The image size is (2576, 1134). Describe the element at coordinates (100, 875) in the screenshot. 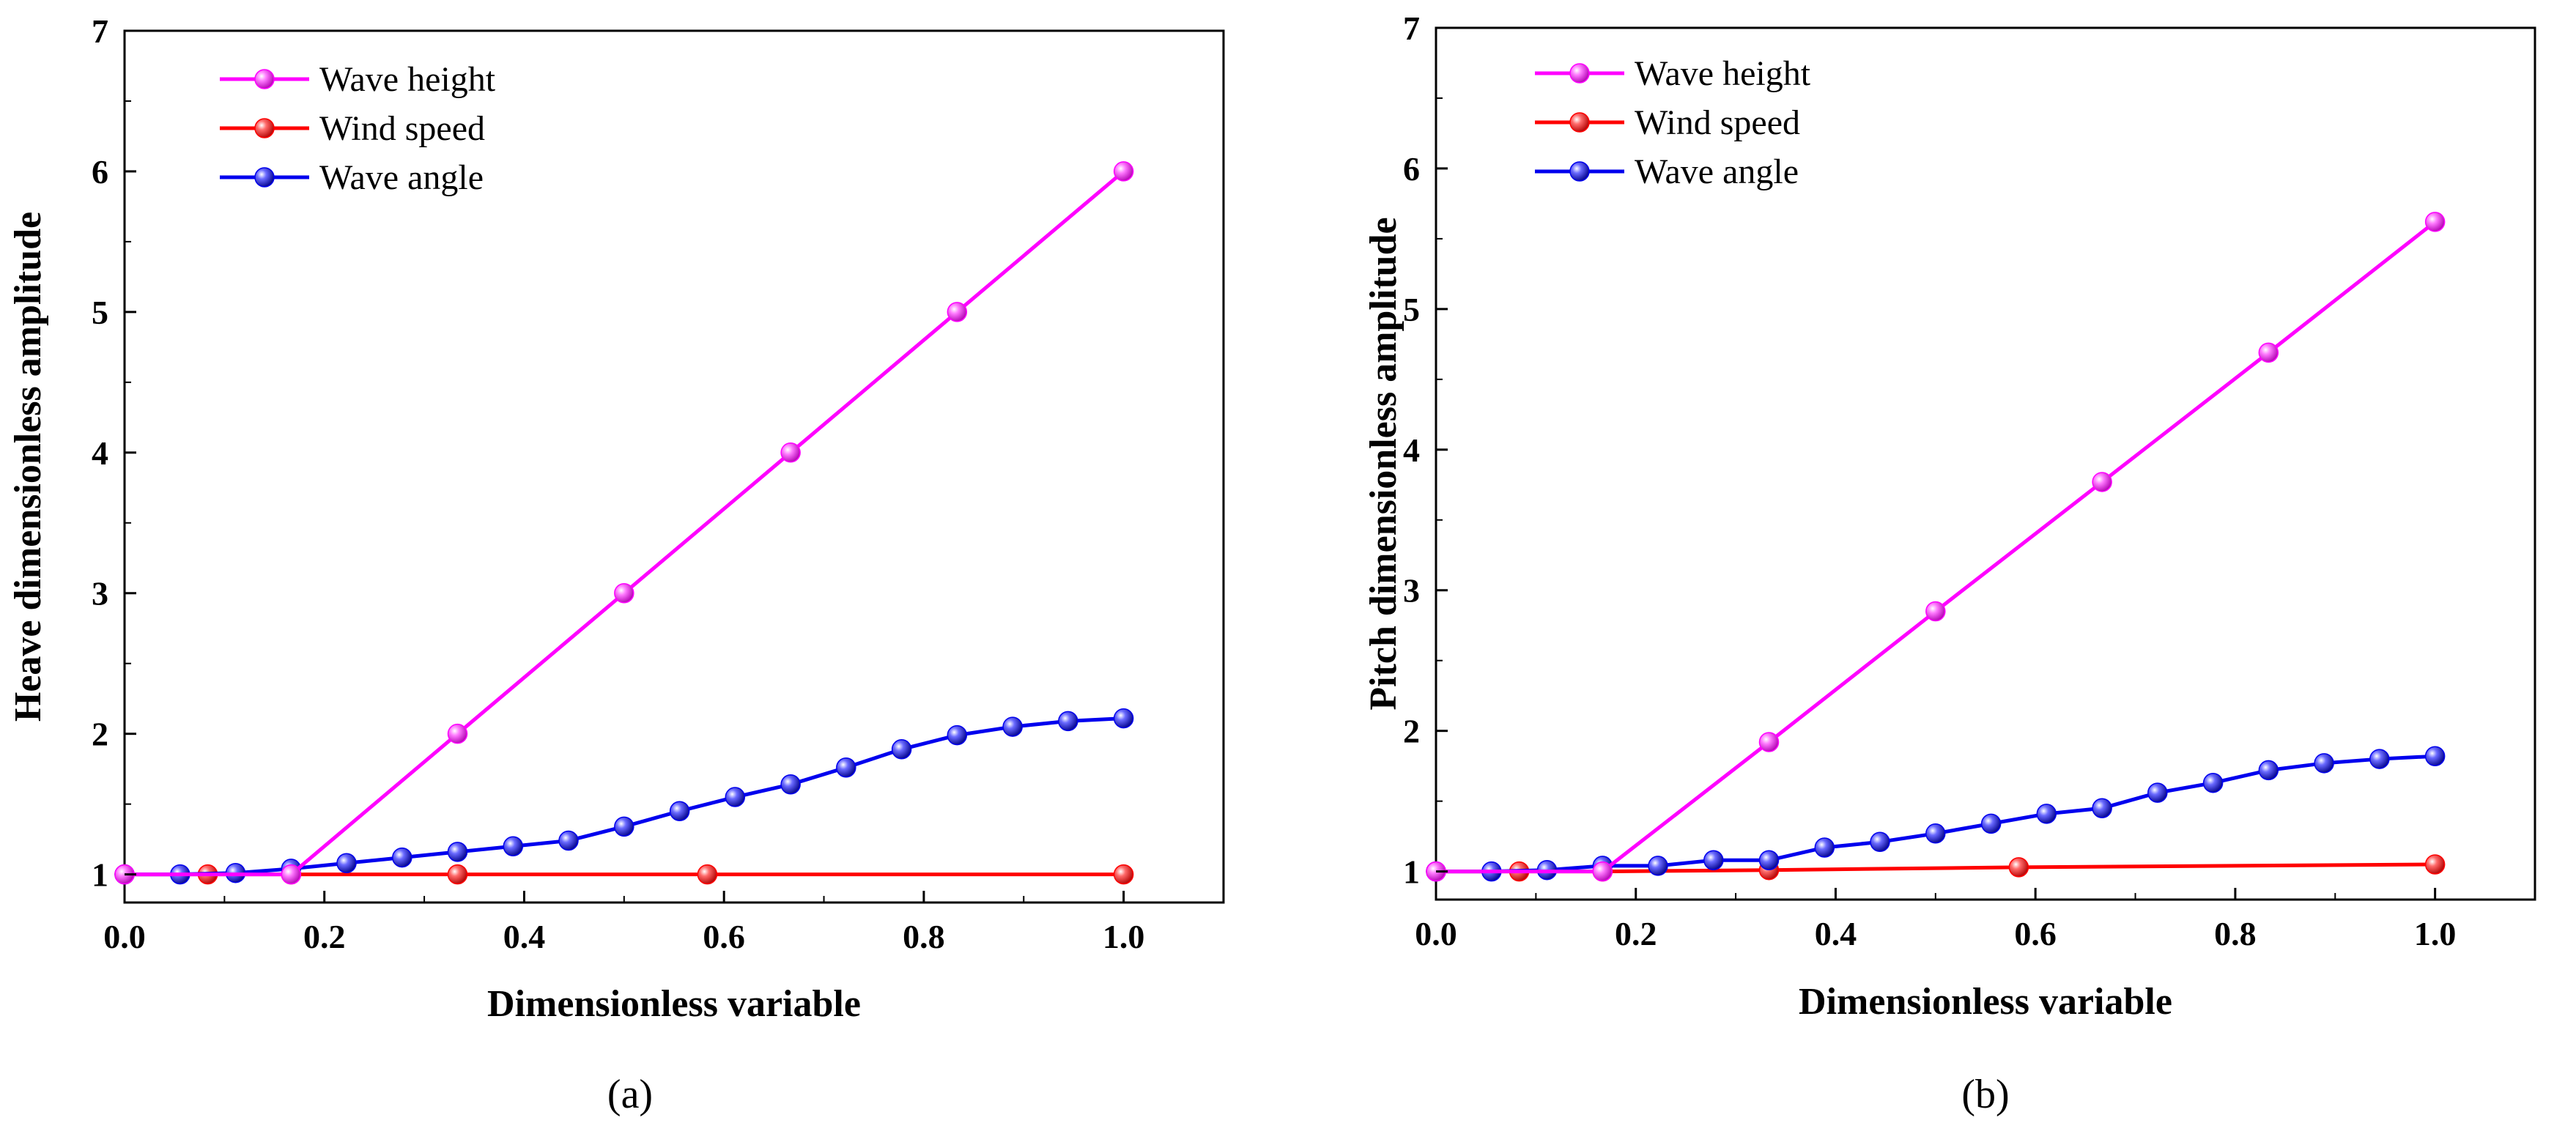

I see `y-tick-label: 1` at that location.